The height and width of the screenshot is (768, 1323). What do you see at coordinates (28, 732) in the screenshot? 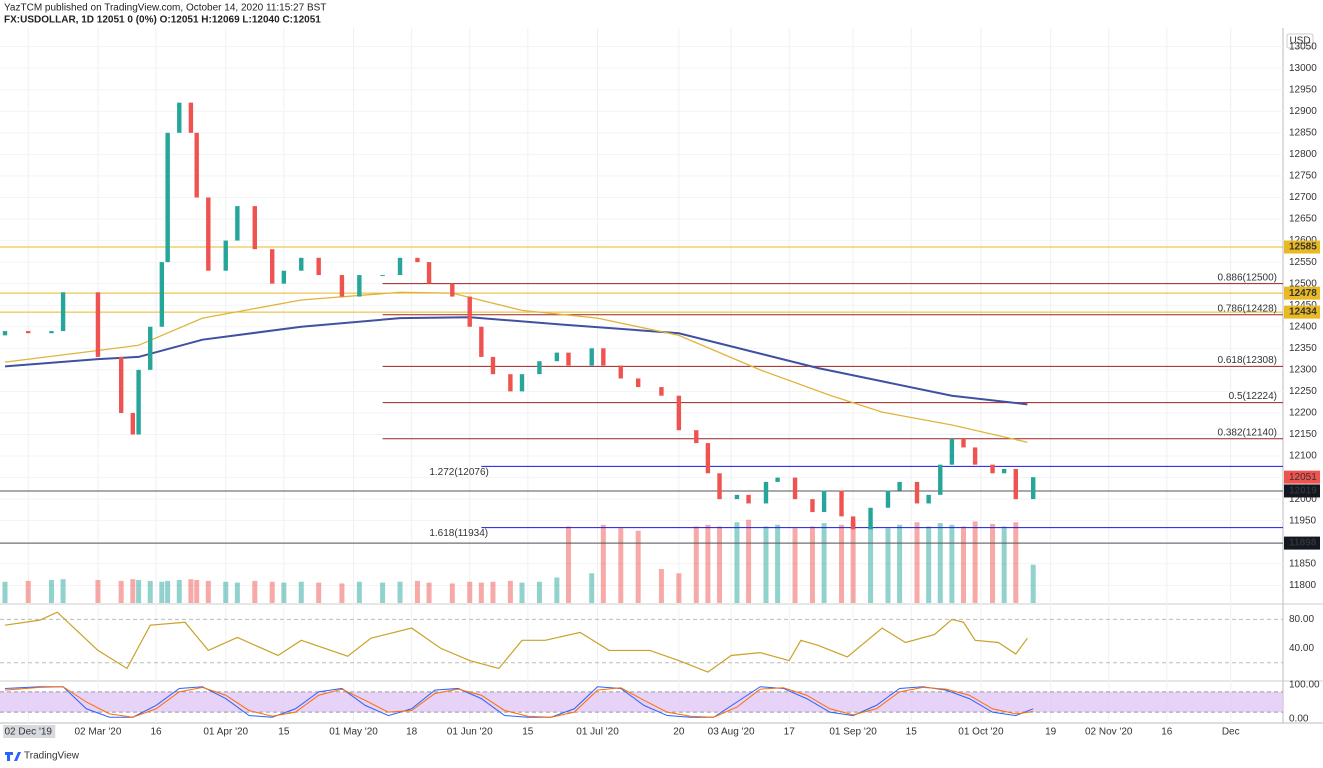
I see `x-tick-label: 02 Dec '19` at bounding box center [28, 732].